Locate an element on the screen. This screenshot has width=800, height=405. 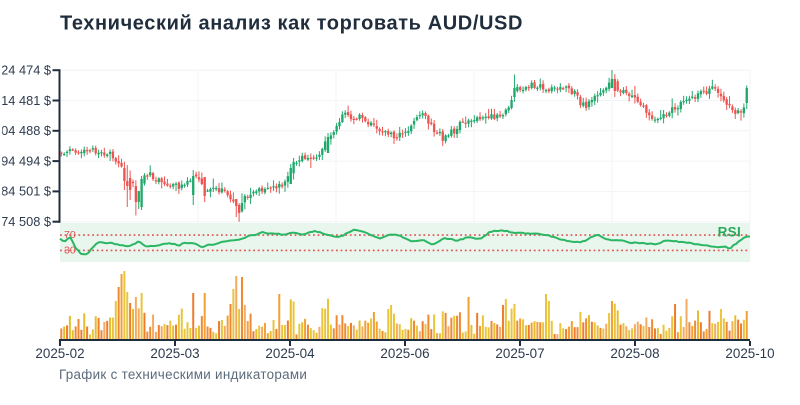
svg-text: 2025-04 is located at coordinates (290, 353).